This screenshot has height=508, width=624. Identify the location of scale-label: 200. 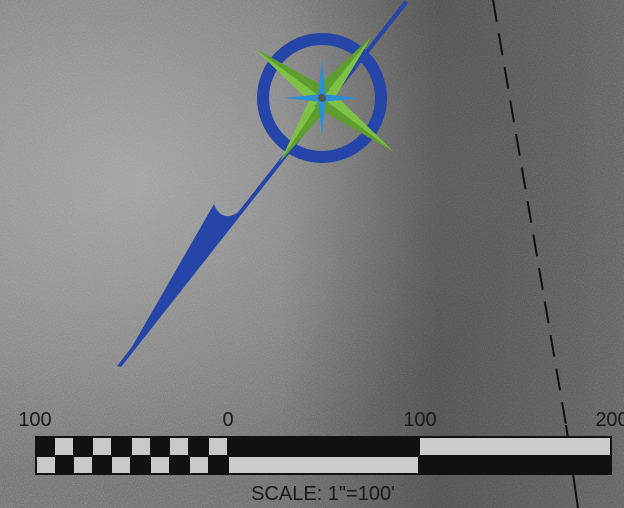
(609, 420).